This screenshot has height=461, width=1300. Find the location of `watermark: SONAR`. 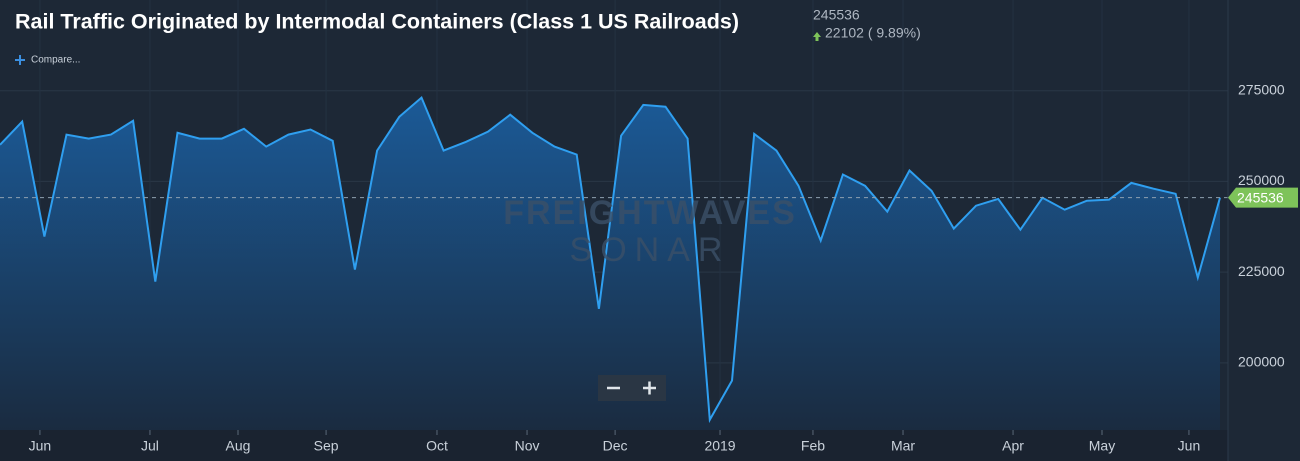

watermark: SONAR is located at coordinates (650, 250).